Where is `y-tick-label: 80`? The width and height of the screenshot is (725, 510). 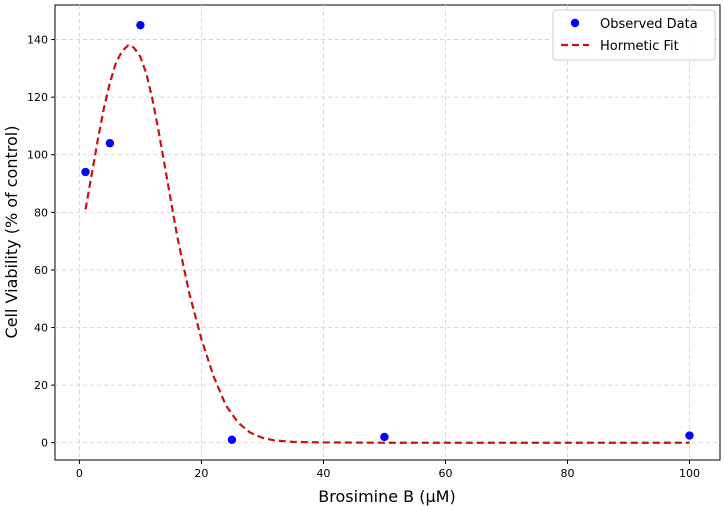 y-tick-label: 80 is located at coordinates (41, 212).